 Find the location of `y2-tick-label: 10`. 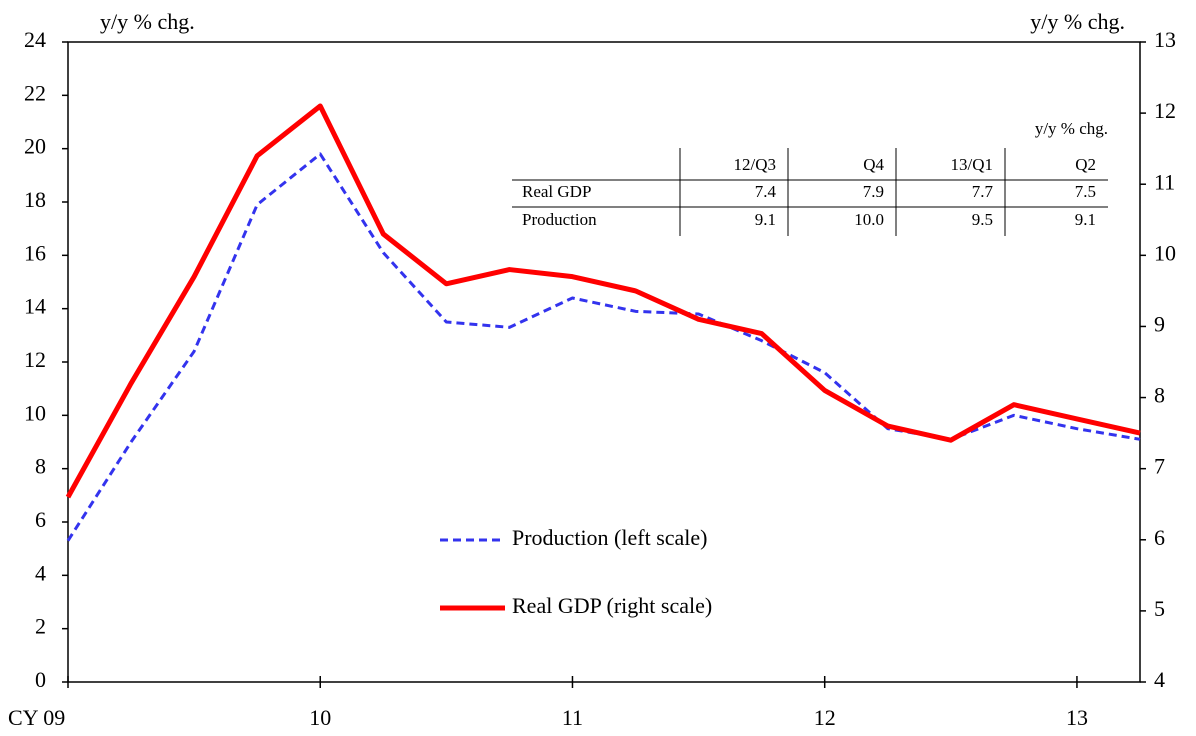

y2-tick-label: 10 is located at coordinates (1165, 252).